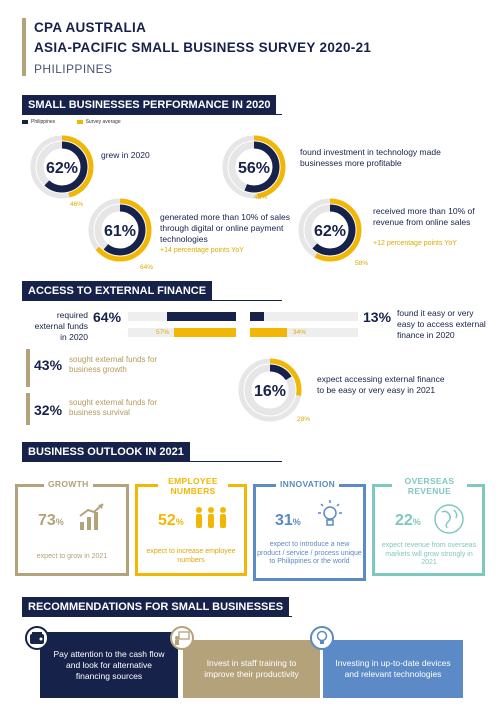  Describe the element at coordinates (24, 47) in the screenshot. I see `title-accent-bar` at that location.